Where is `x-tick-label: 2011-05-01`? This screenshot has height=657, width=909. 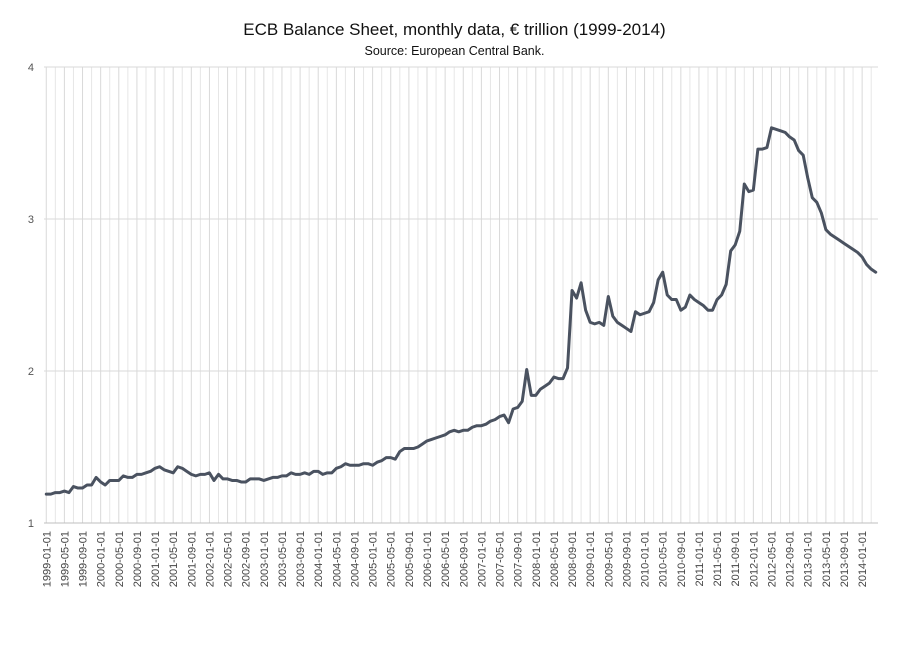 x-tick-label: 2011-05-01 is located at coordinates (718, 558).